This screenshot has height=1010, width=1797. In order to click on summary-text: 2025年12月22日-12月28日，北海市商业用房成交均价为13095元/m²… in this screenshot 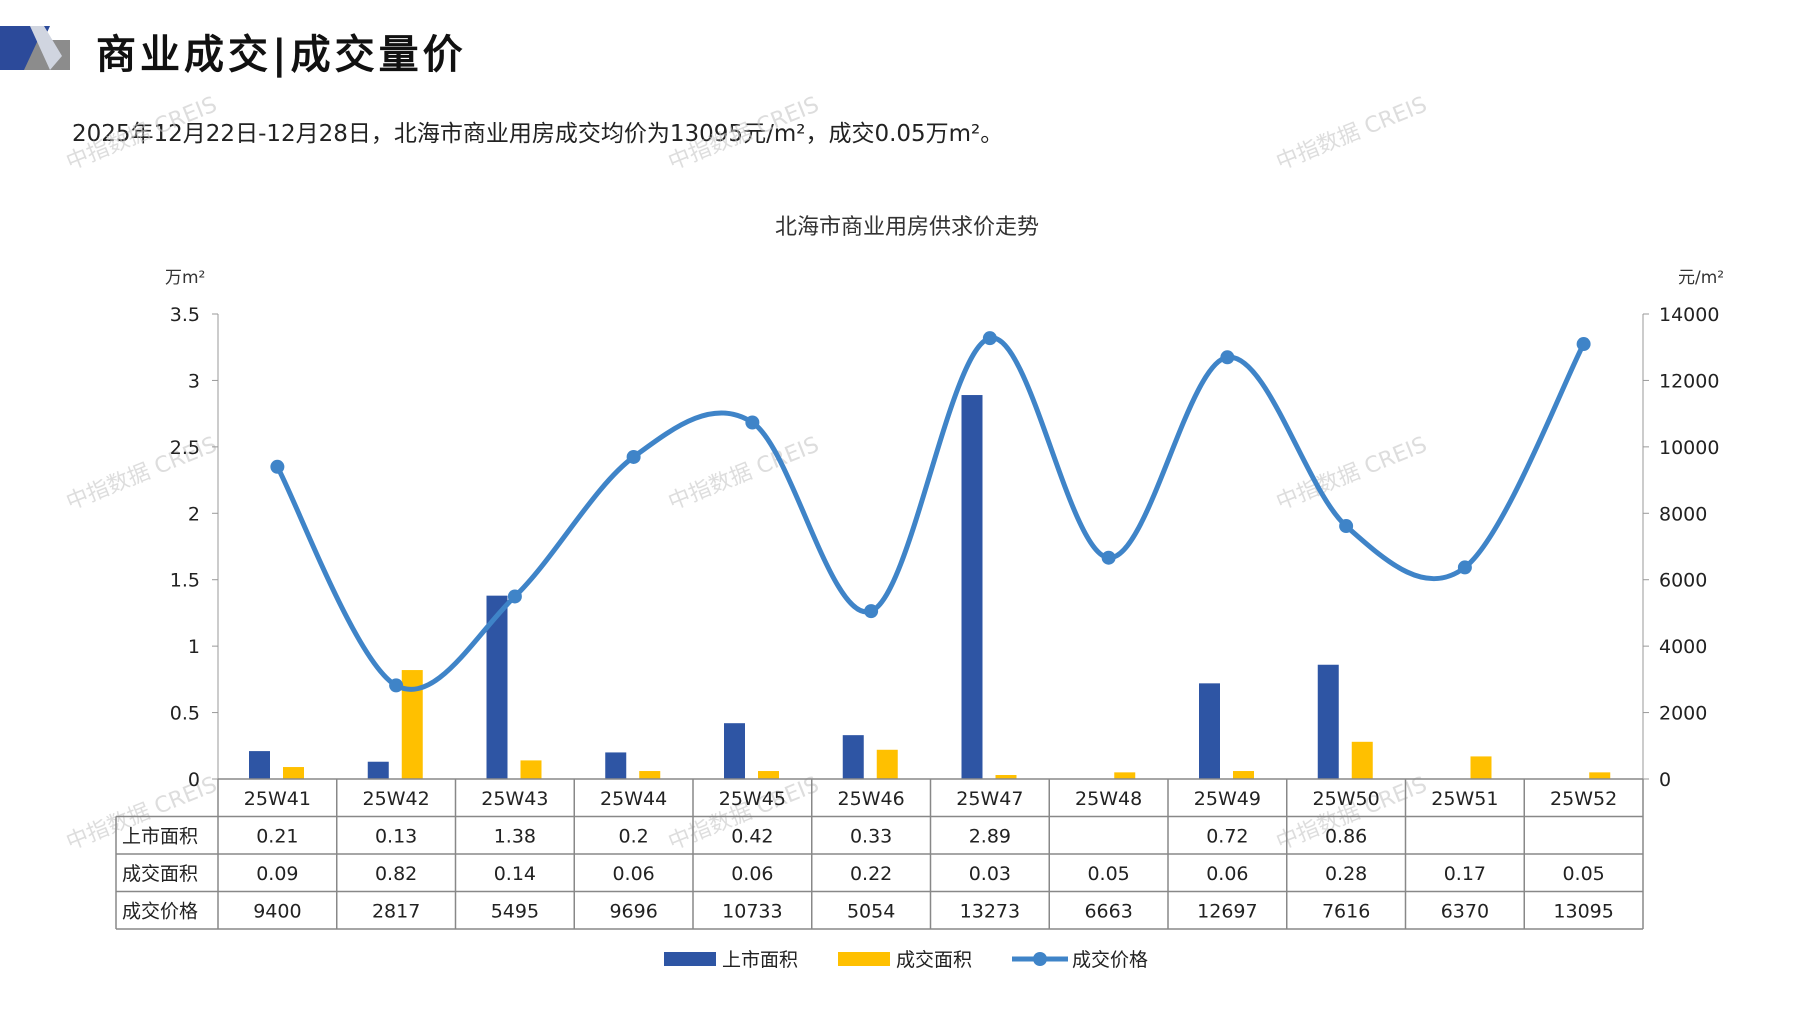, I will do `click(538, 134)`.